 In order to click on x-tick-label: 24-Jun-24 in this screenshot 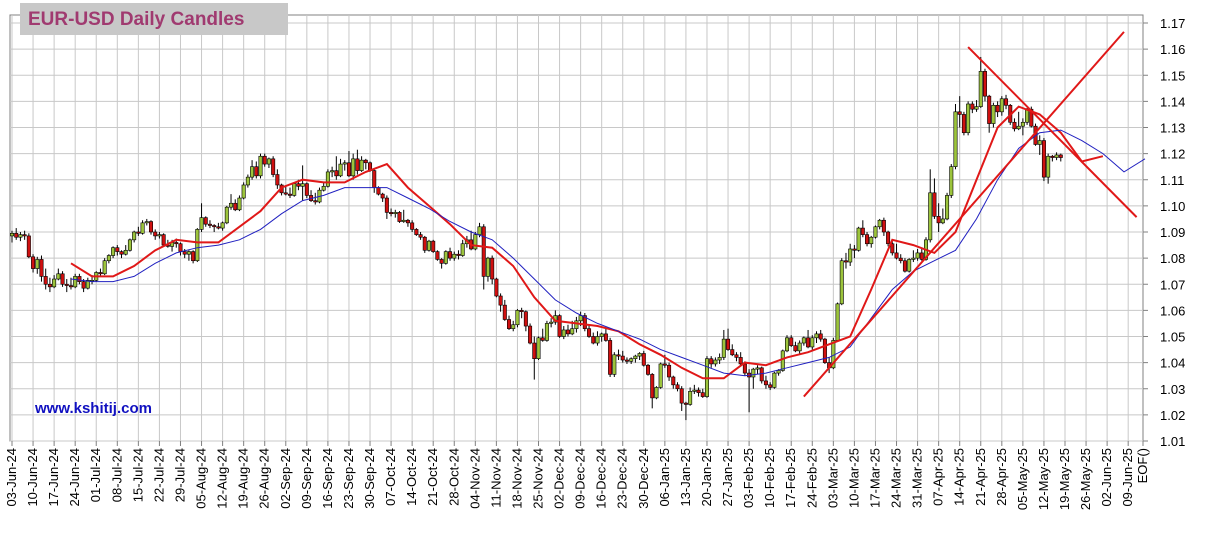, I will do `click(74, 477)`.